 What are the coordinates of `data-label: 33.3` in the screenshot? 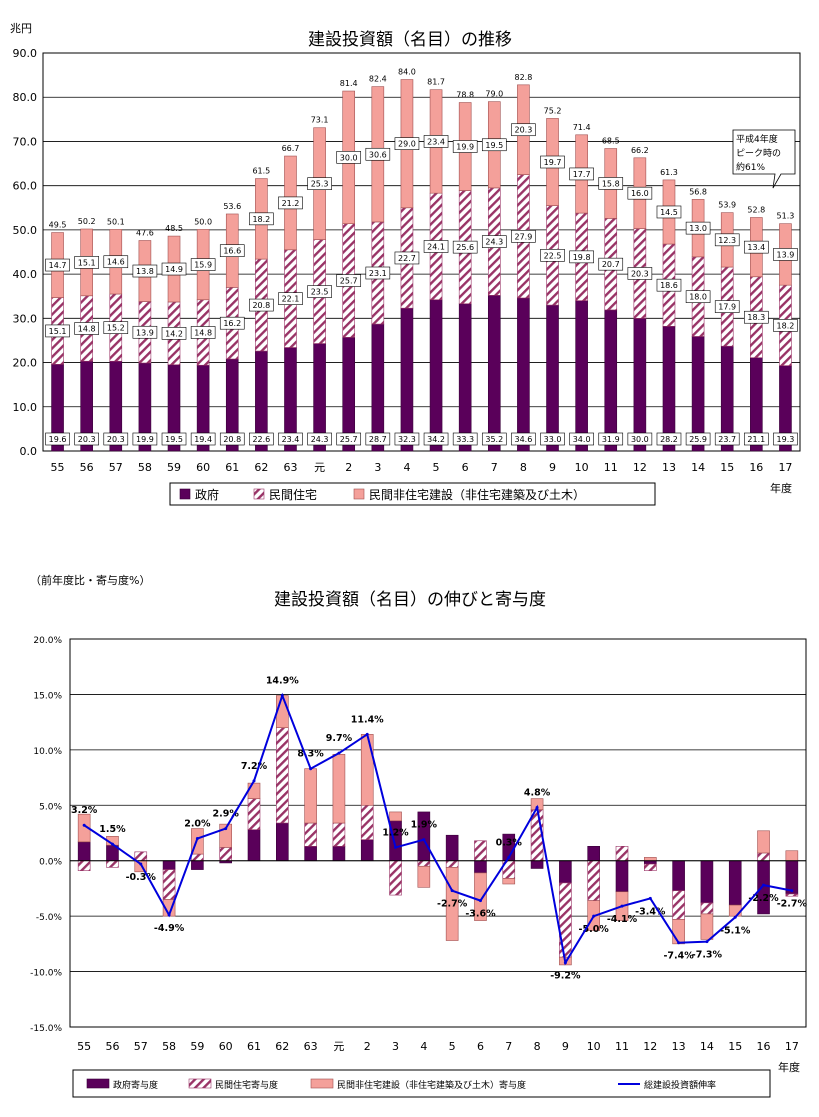 It's located at (465, 439).